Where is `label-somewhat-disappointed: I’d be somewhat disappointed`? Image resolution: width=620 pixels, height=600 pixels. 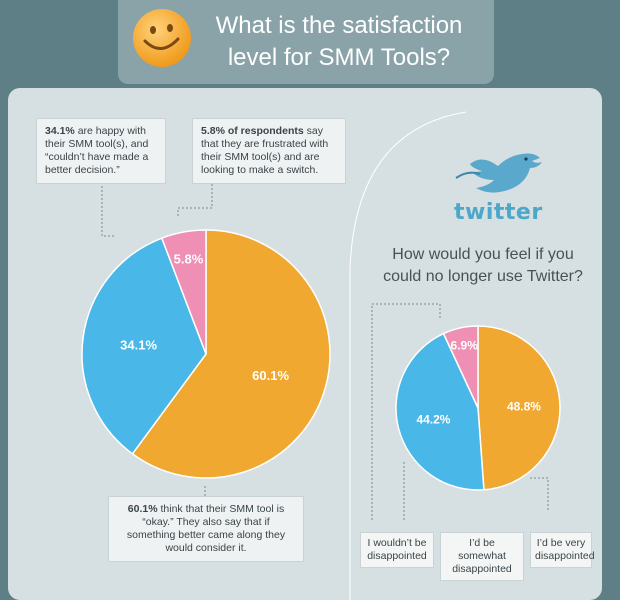 label-somewhat-disappointed: I’d be somewhat disappointed is located at coordinates (482, 556).